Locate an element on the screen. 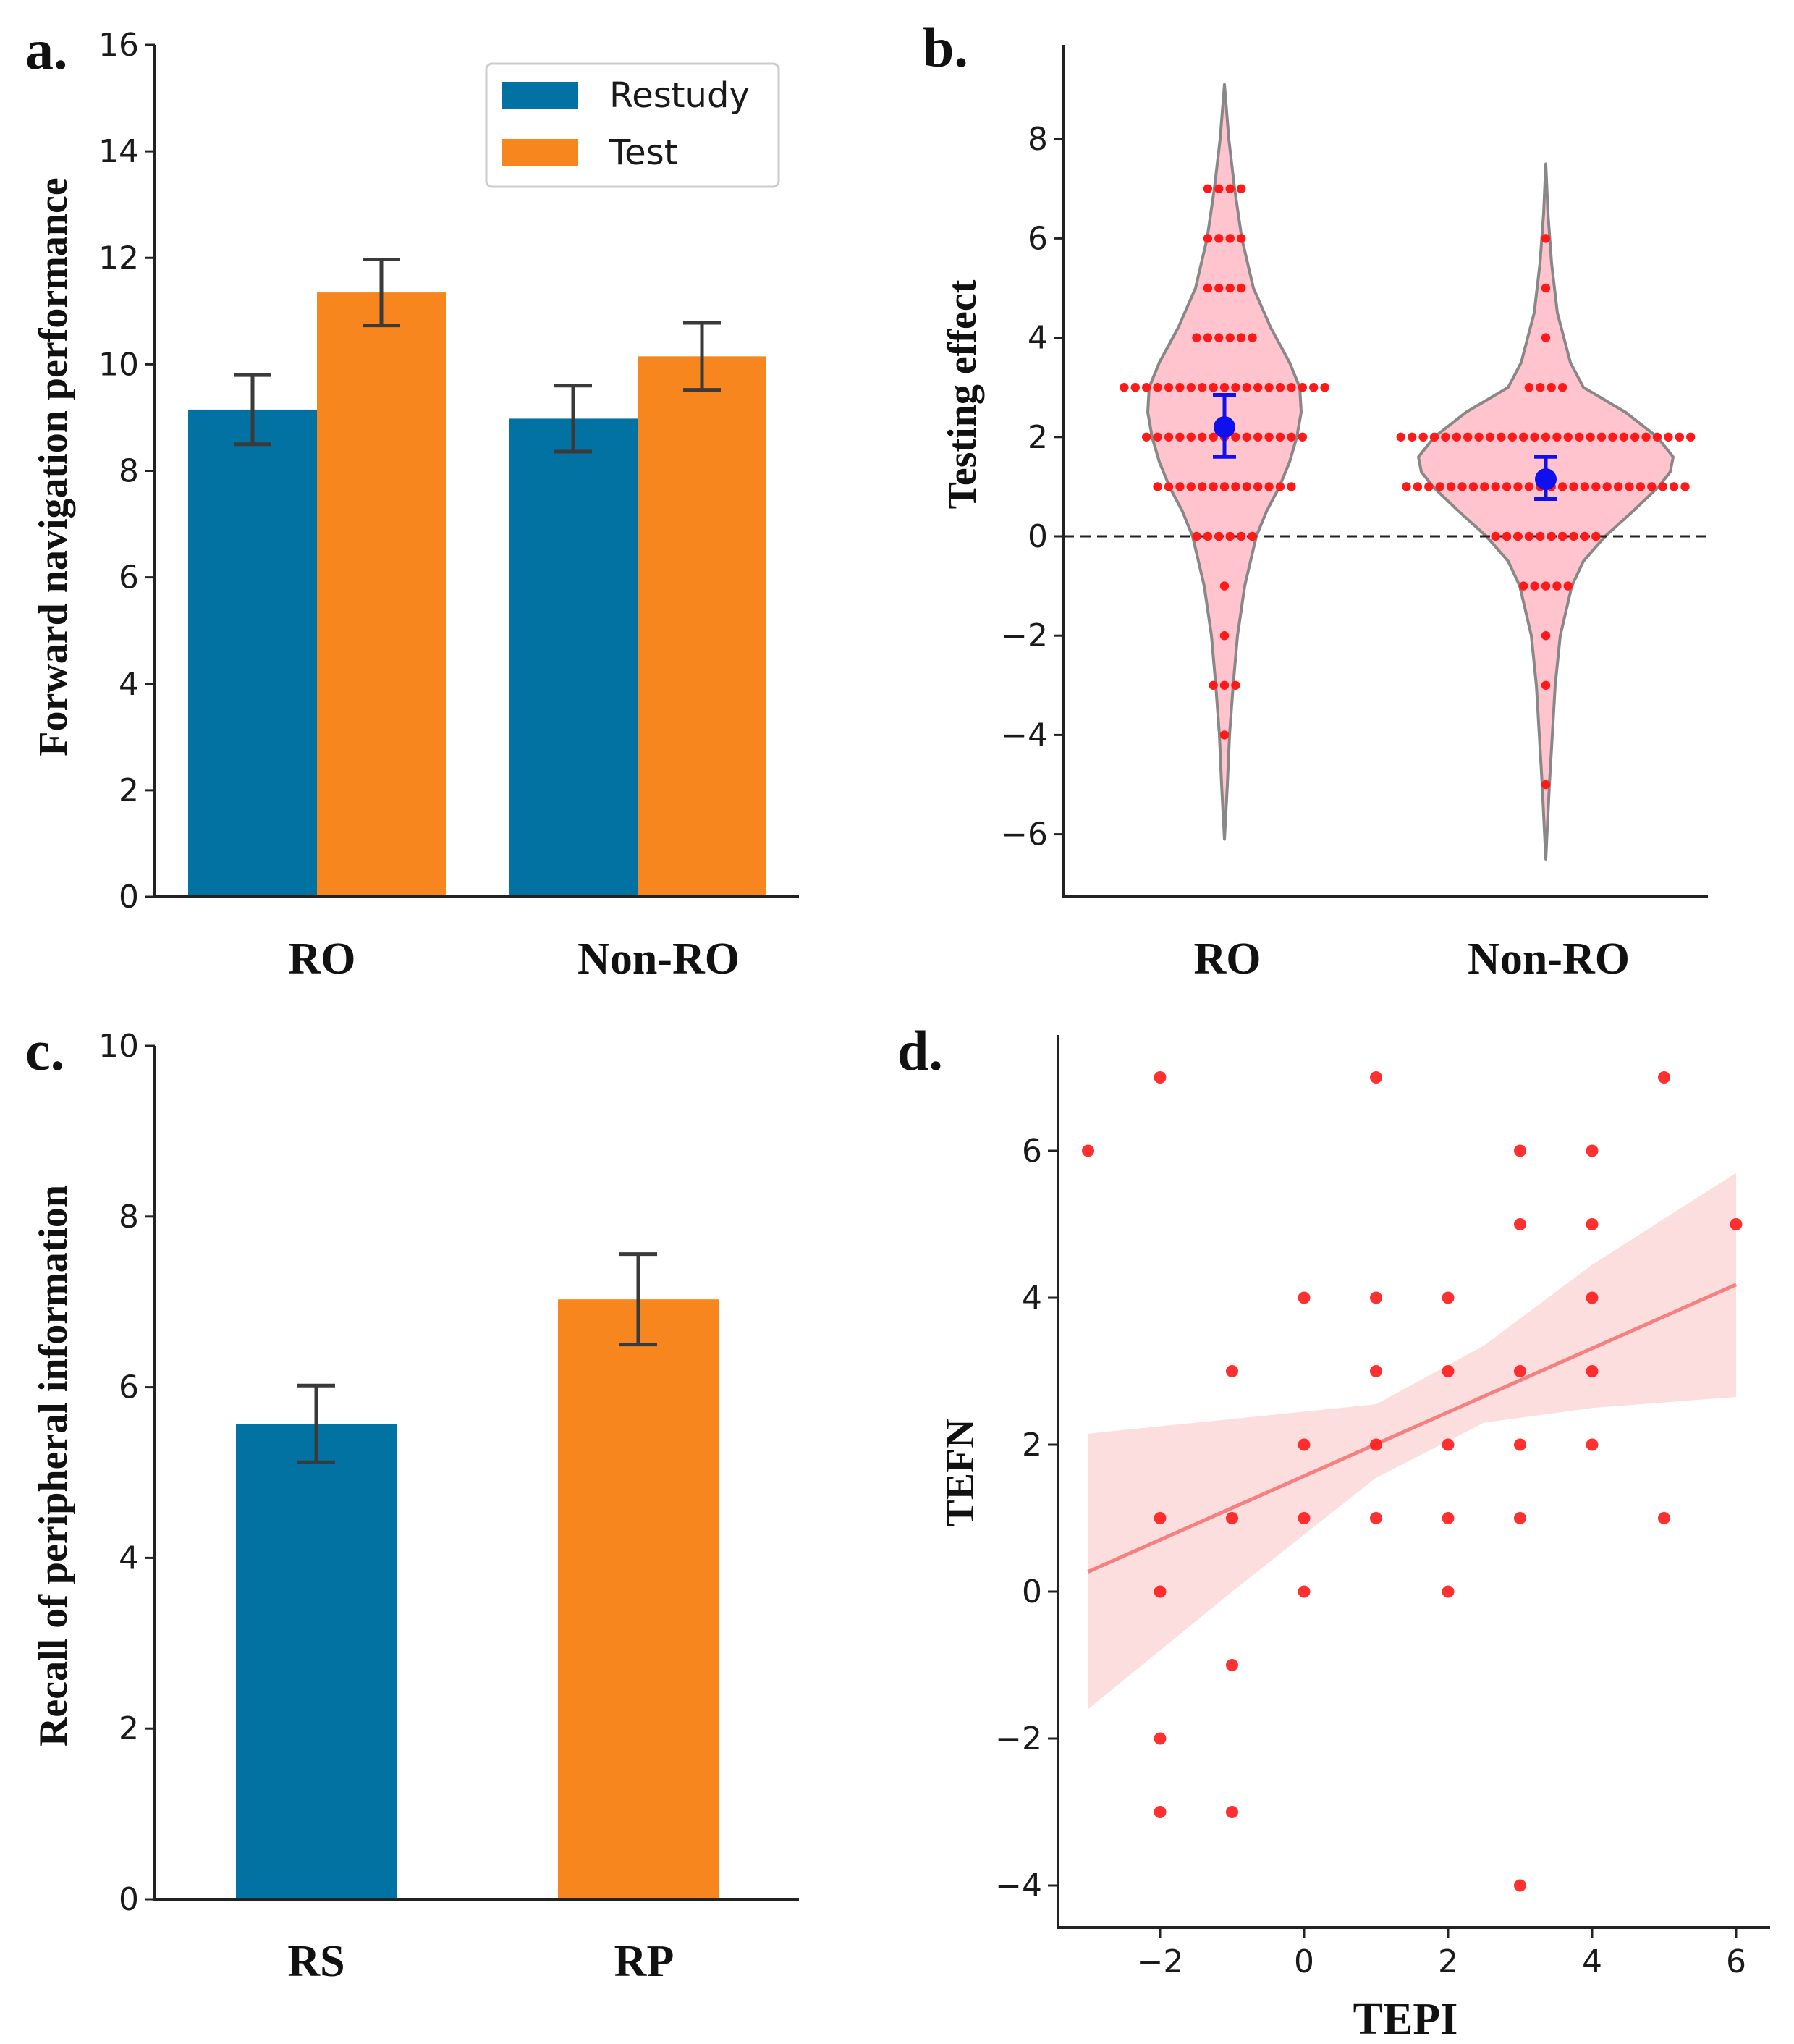 The image size is (1794, 2044). legend-label-restudy: Restudy is located at coordinates (679, 95).